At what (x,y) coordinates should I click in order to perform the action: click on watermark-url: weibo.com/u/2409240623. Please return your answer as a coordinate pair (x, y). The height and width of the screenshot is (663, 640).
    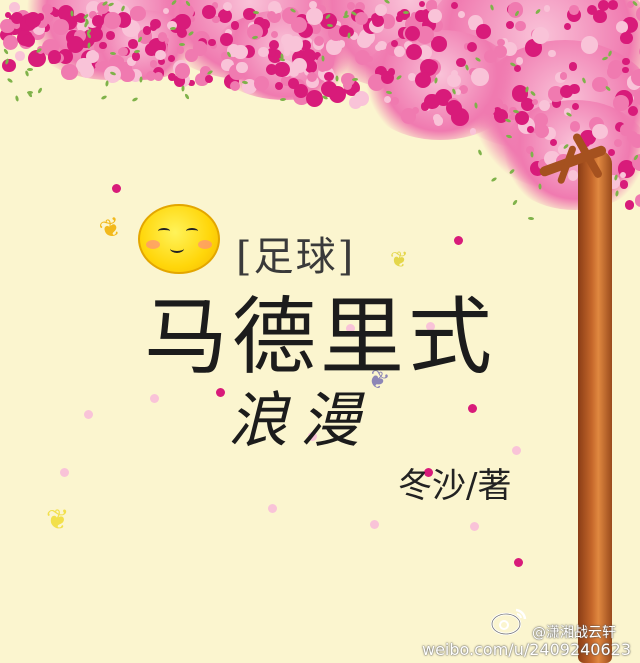
    Looking at the image, I should click on (527, 649).